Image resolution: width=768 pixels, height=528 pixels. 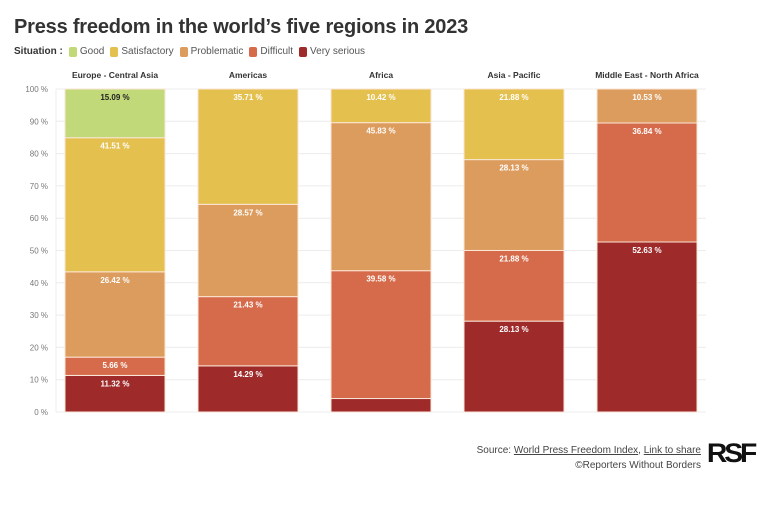 I want to click on data-label: 10.53 %, so click(x=646, y=97).